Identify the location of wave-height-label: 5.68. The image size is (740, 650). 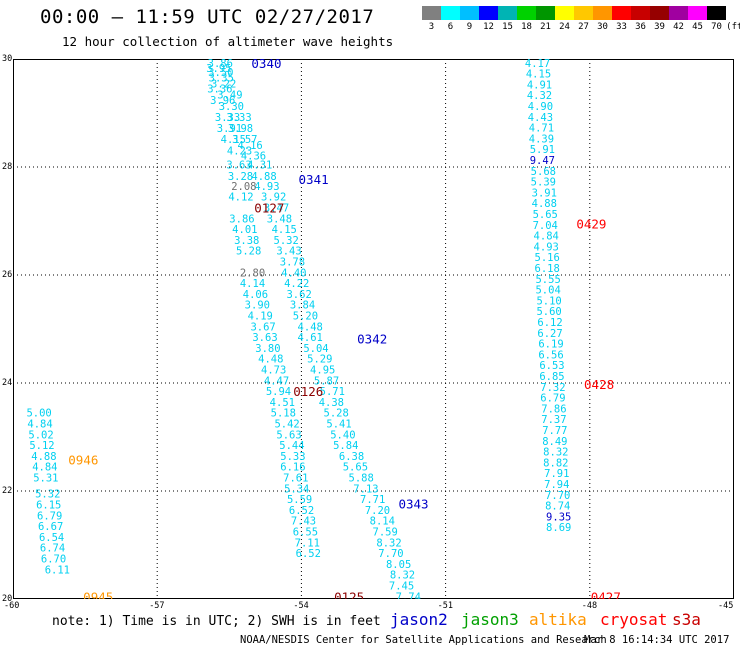
(543, 172).